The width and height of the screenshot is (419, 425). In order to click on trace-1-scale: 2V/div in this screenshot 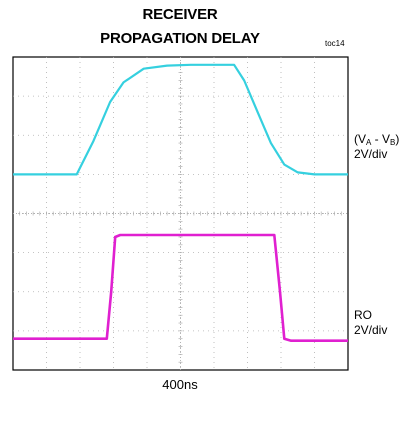, I will do `click(371, 154)`.